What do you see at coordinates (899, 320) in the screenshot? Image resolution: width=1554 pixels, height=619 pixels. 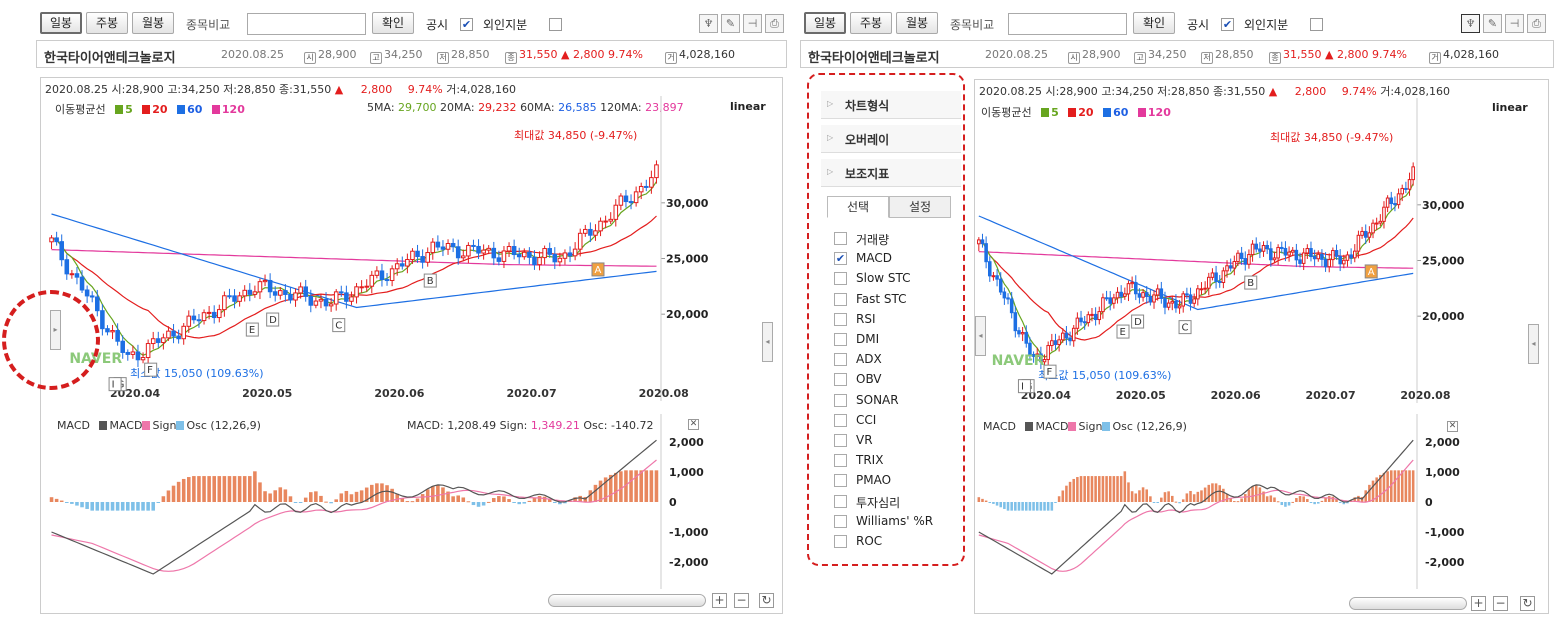 I see `indicator-item: RSI` at bounding box center [899, 320].